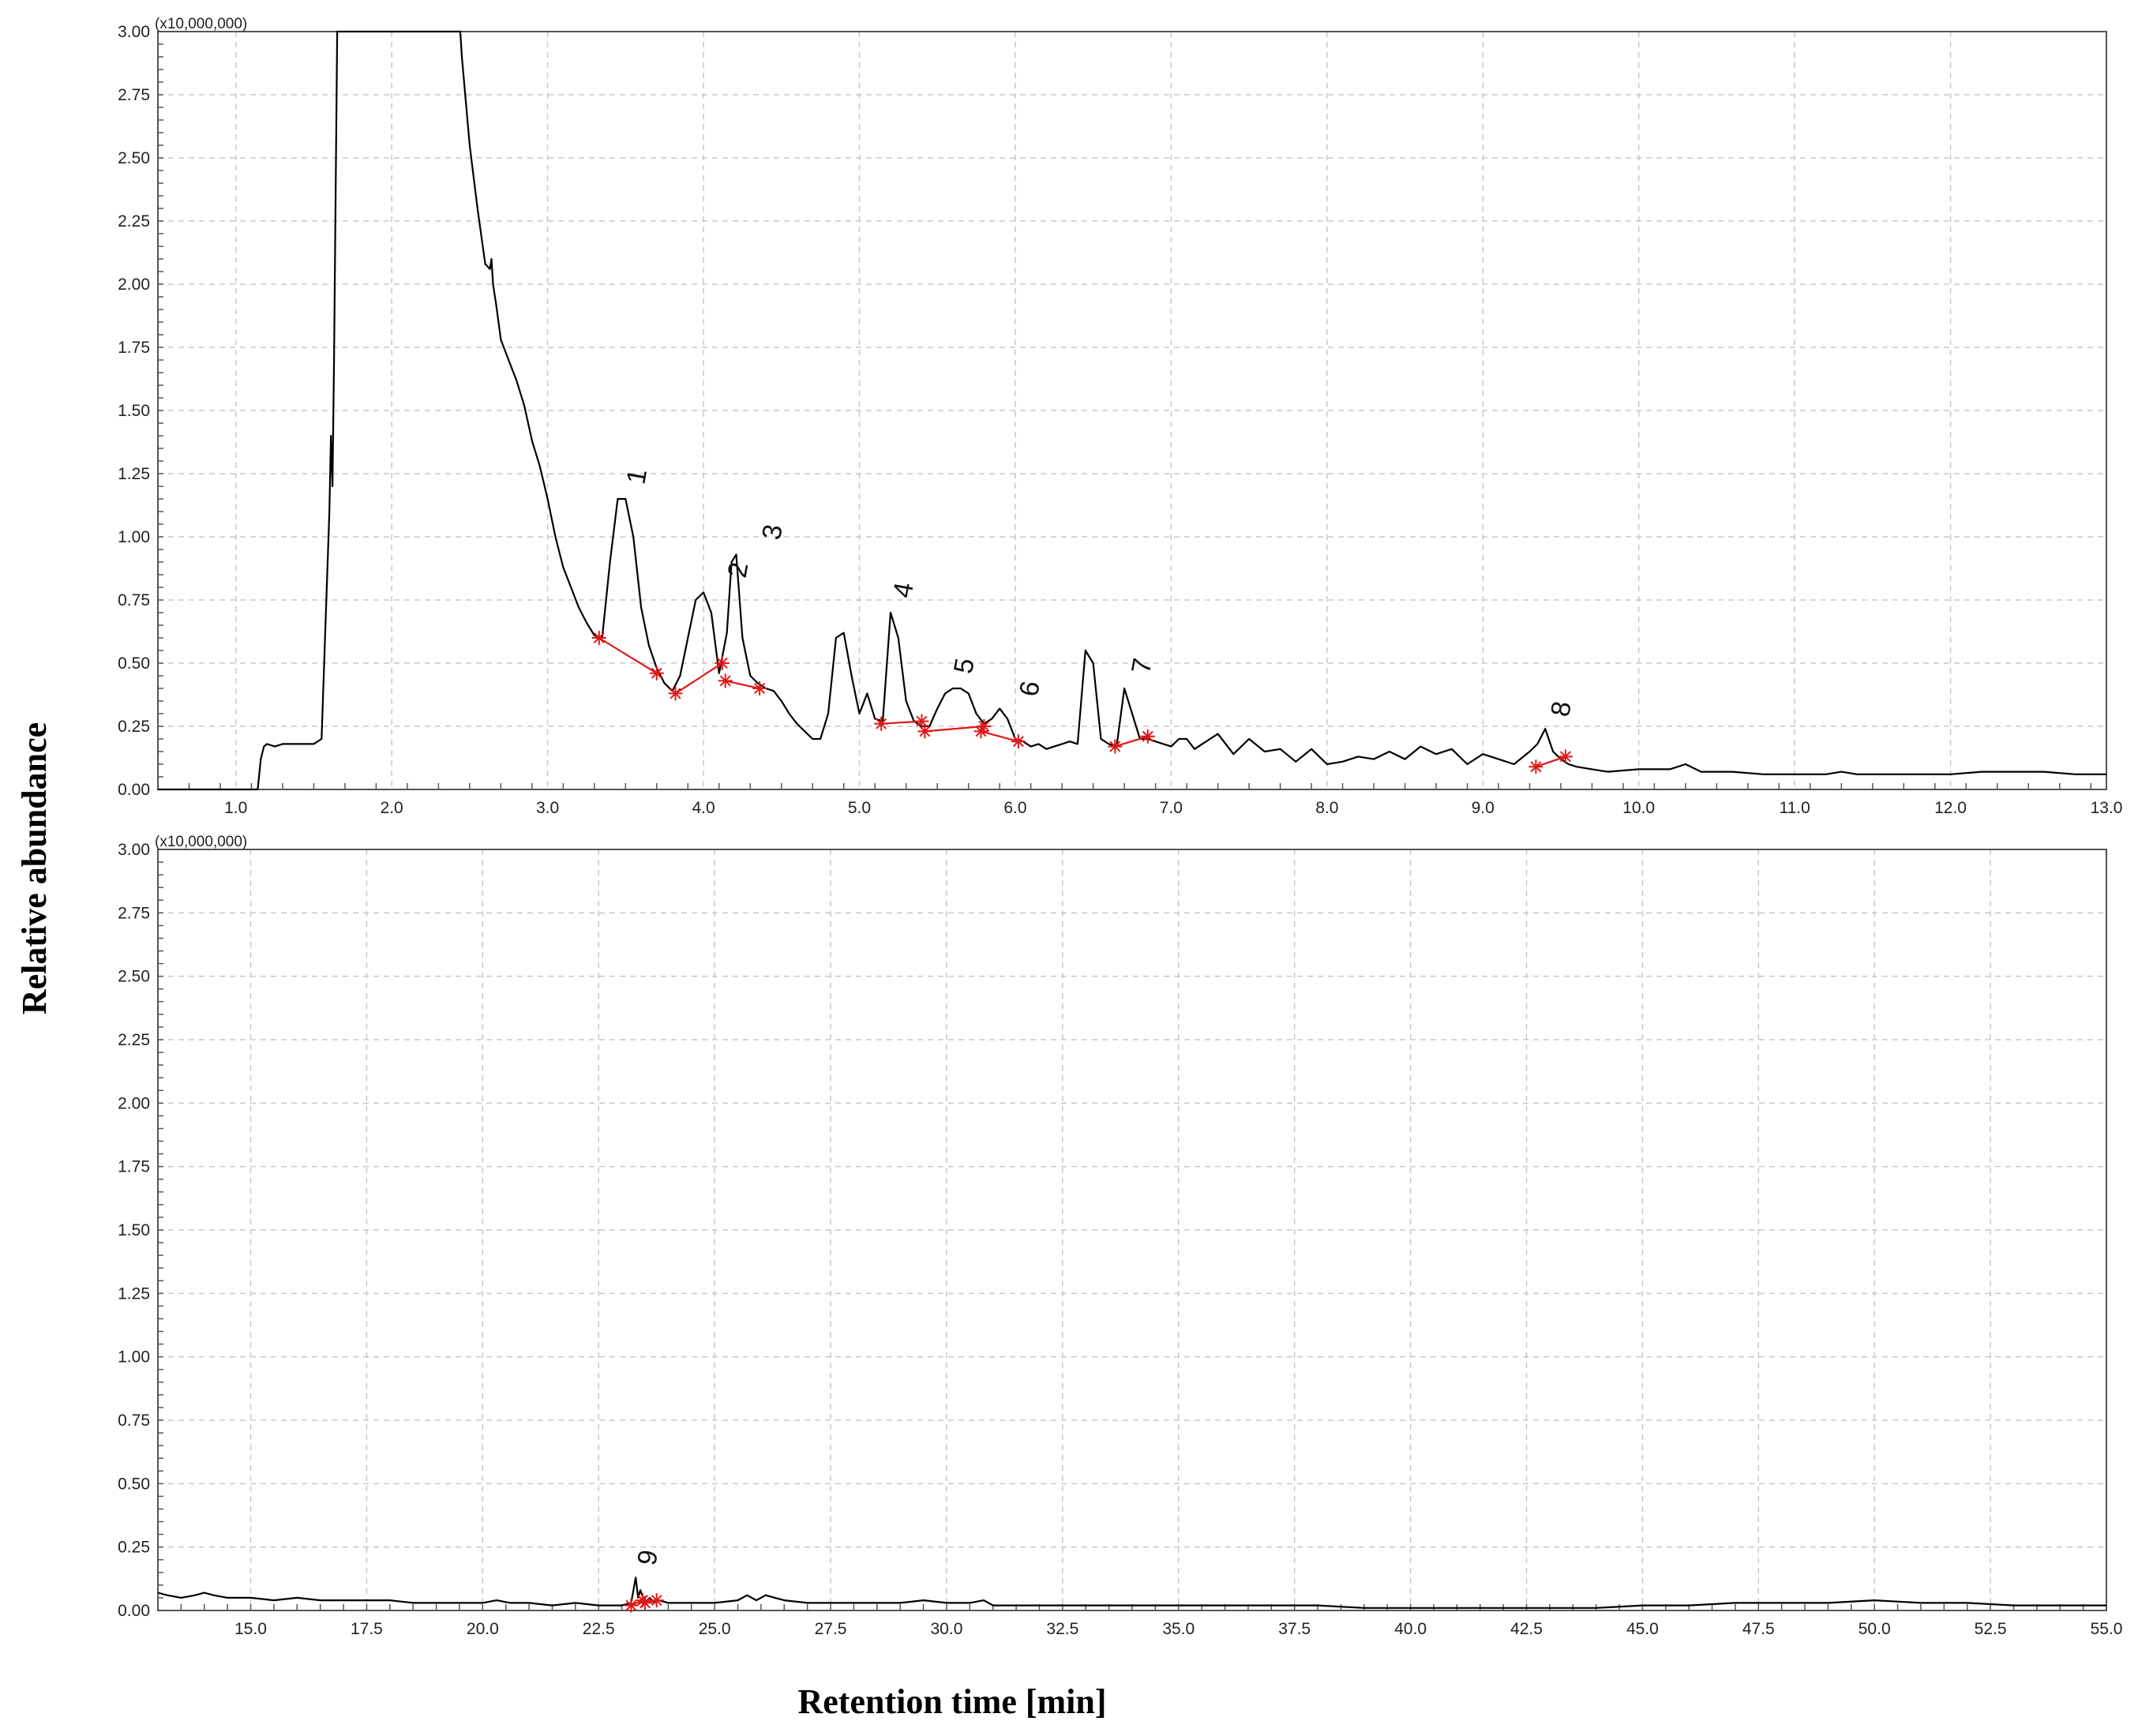 The height and width of the screenshot is (1736, 2138). Describe the element at coordinates (1991, 1629) in the screenshot. I see `bottom-x-tick-label: 52.5` at that location.